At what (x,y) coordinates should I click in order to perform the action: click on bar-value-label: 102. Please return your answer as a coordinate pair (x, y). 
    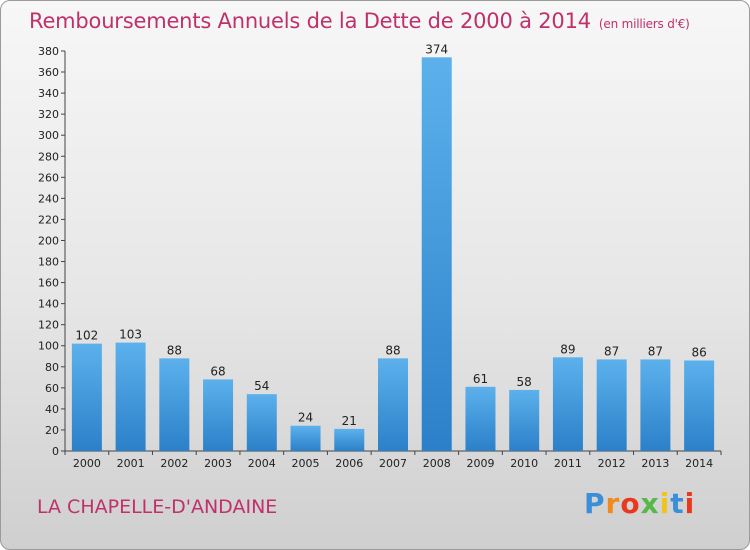
    Looking at the image, I should click on (86, 336).